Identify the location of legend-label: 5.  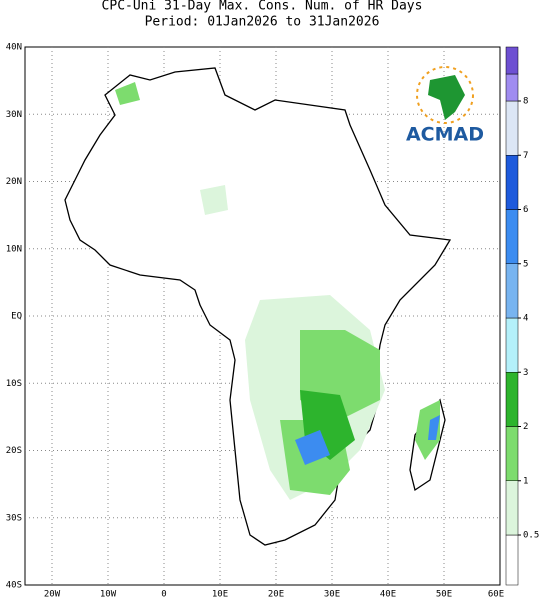
(525, 264).